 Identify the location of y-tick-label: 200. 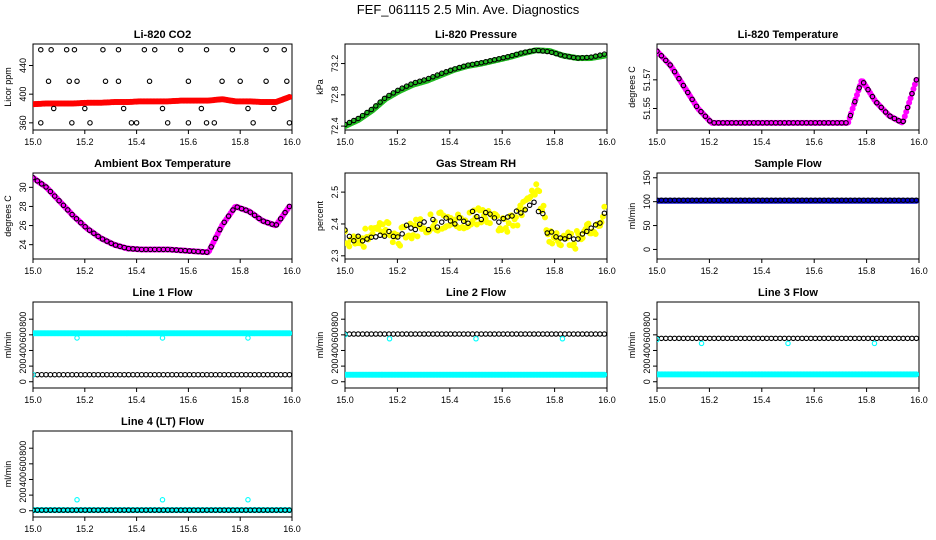
(335, 366).